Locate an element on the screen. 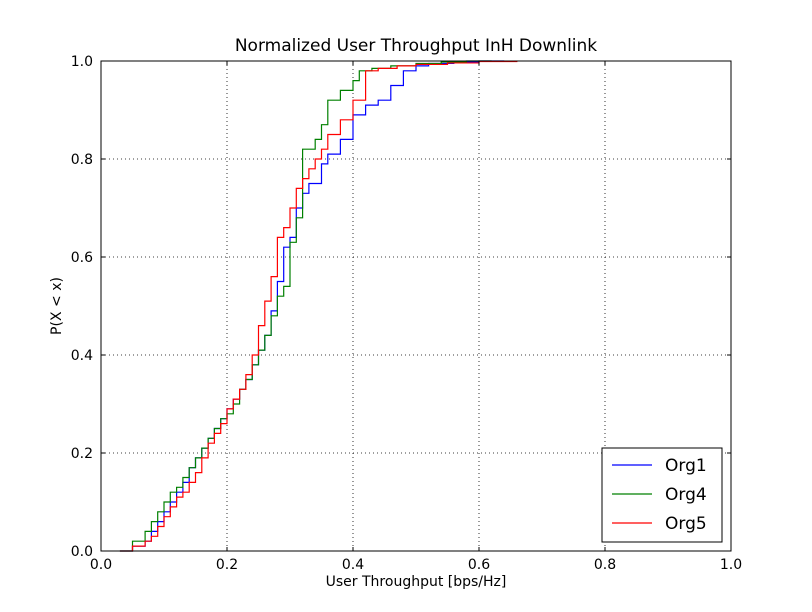 The width and height of the screenshot is (812, 612). x-tick-label: 0.6 is located at coordinates (479, 565).